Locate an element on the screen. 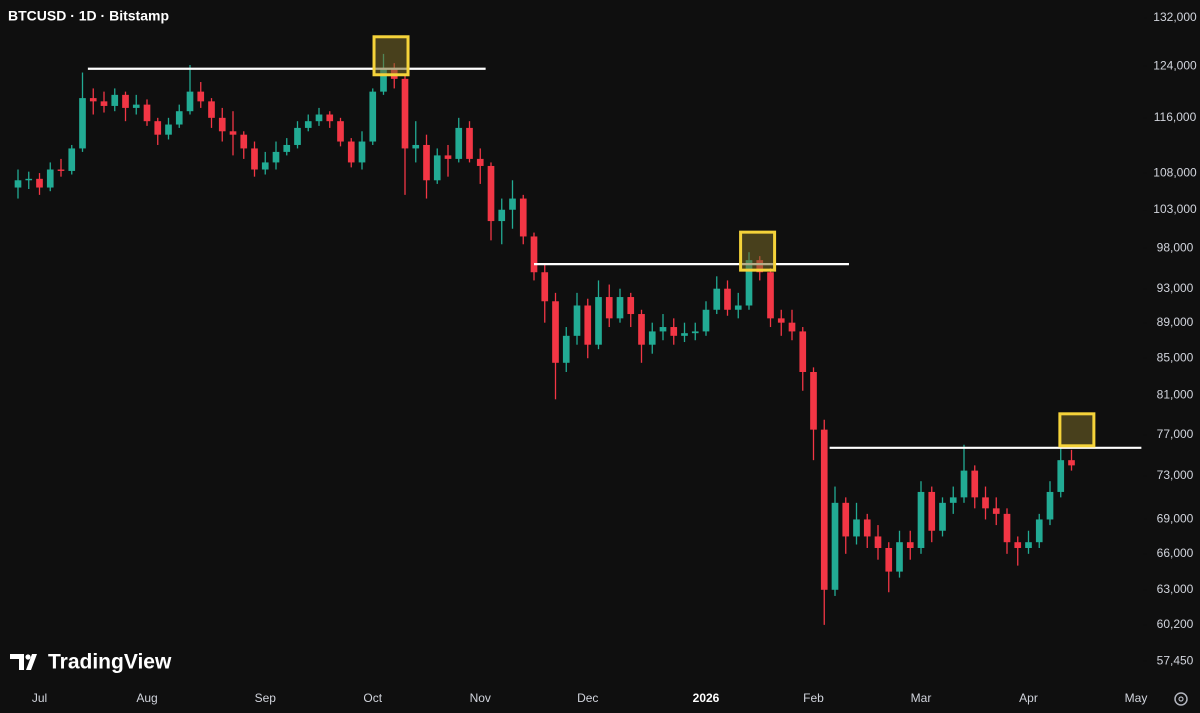 The height and width of the screenshot is (713, 1200). logo is located at coordinates (23, 662).